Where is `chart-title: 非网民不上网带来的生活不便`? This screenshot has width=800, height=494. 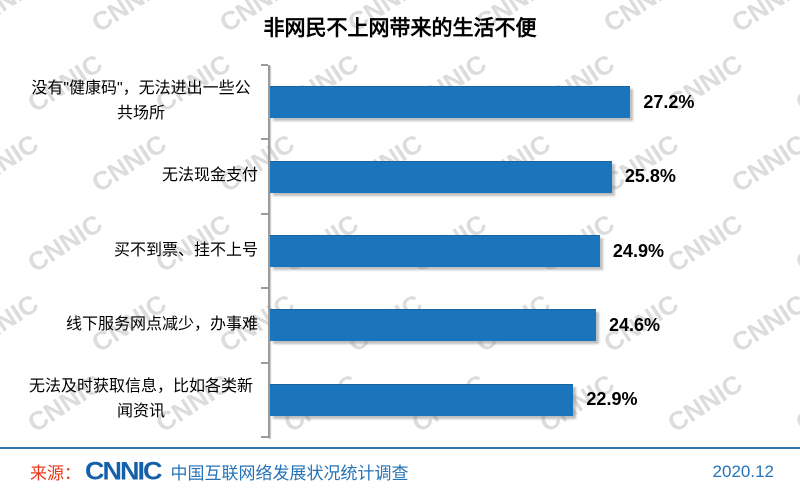 chart-title: 非网民不上网带来的生活不便 is located at coordinates (400, 28).